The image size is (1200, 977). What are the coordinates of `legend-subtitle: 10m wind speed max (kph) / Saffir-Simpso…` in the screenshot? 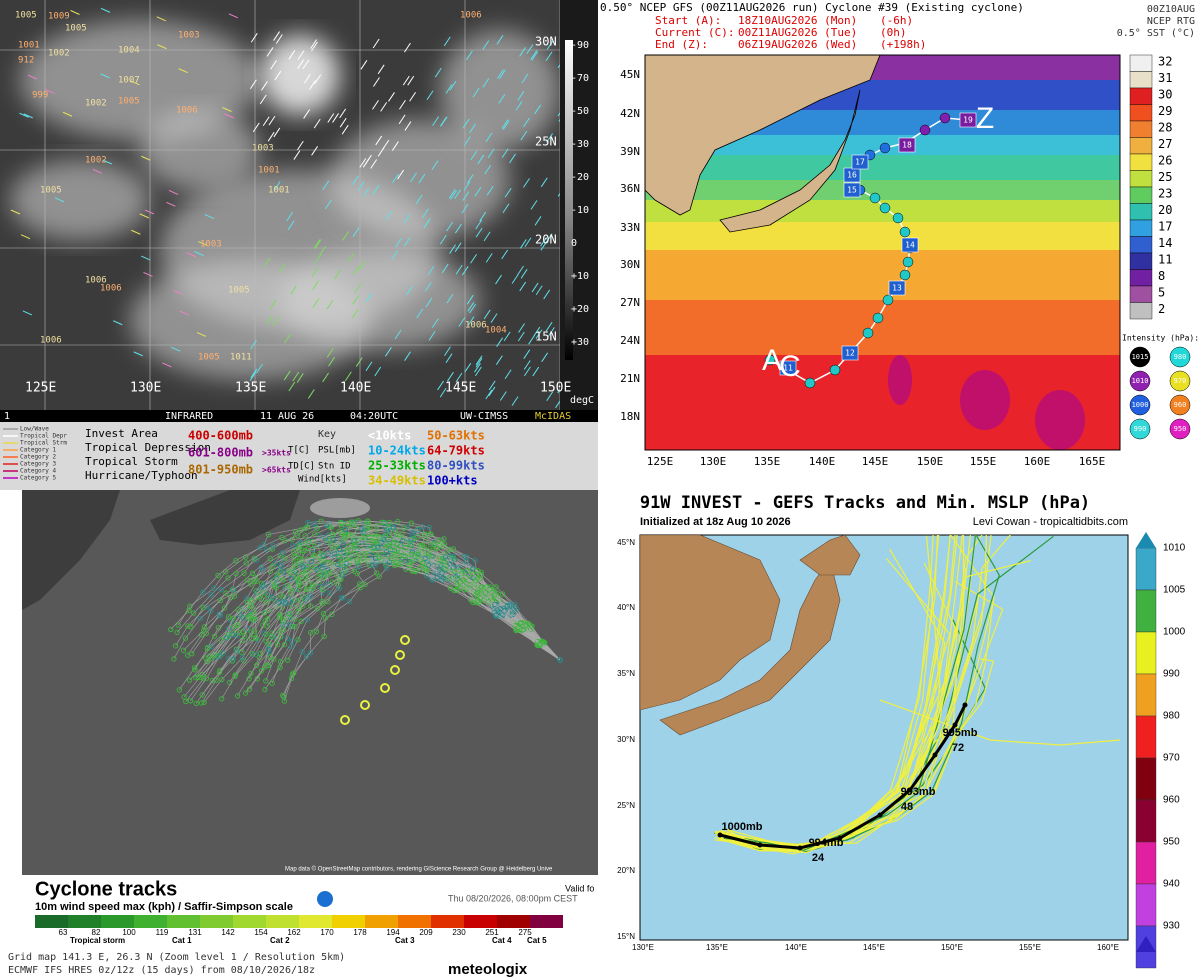 It's located at (164, 907).